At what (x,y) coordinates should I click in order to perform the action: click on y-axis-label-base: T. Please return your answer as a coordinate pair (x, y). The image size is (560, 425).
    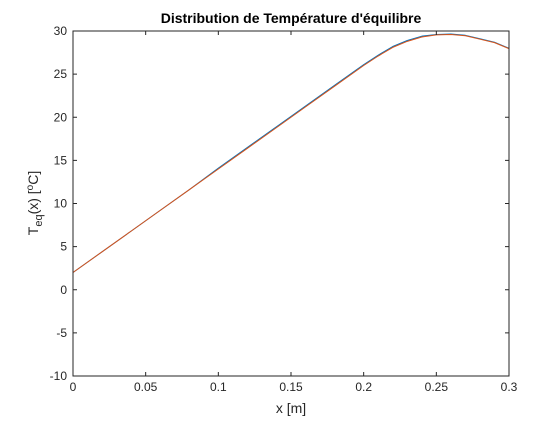
    Looking at the image, I should click on (33, 230).